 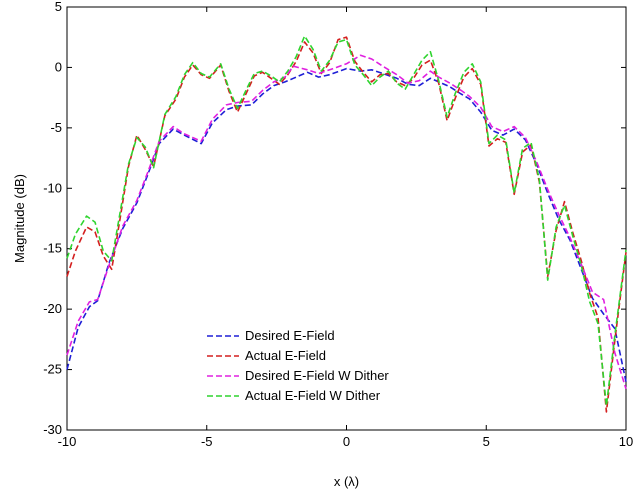 I want to click on legend-label: Actual E-Field, so click(x=285, y=355).